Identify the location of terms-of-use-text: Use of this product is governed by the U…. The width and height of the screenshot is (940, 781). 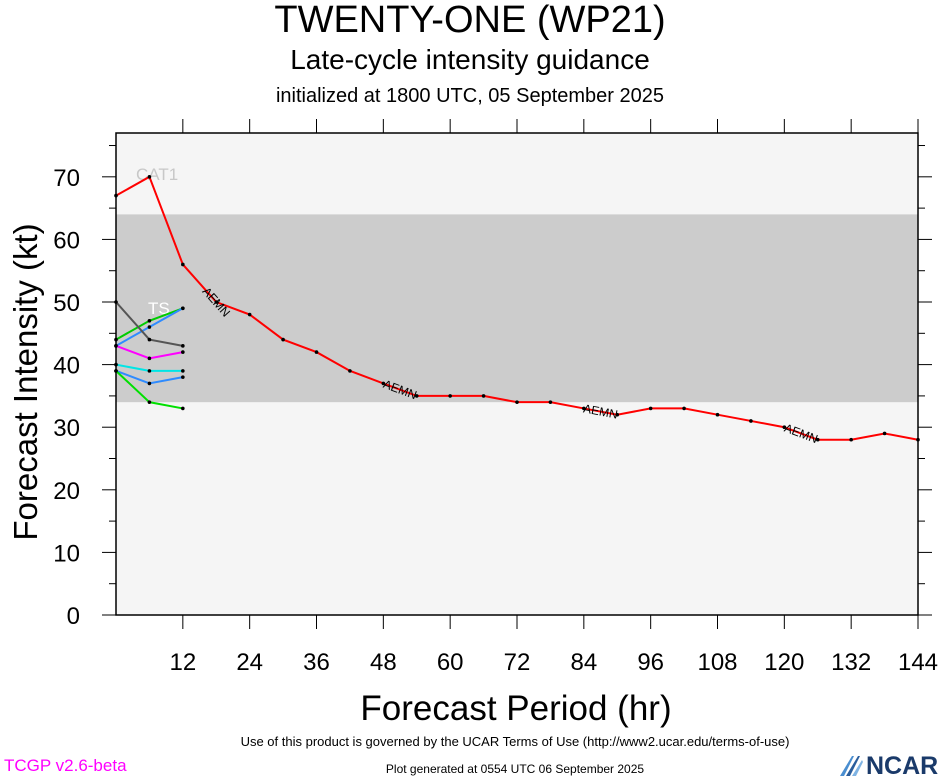
(515, 741).